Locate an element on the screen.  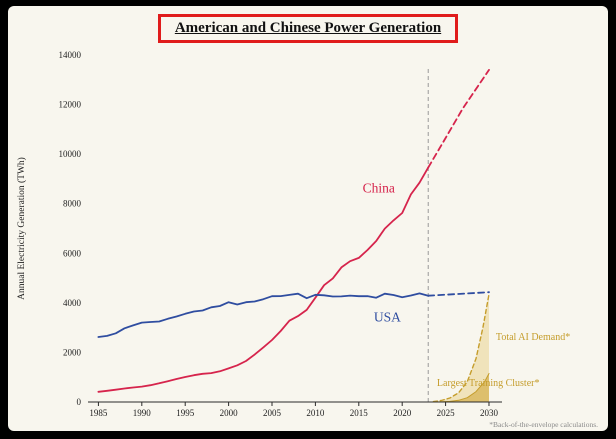
area-largest-training-cluster is located at coordinates (464, 387).